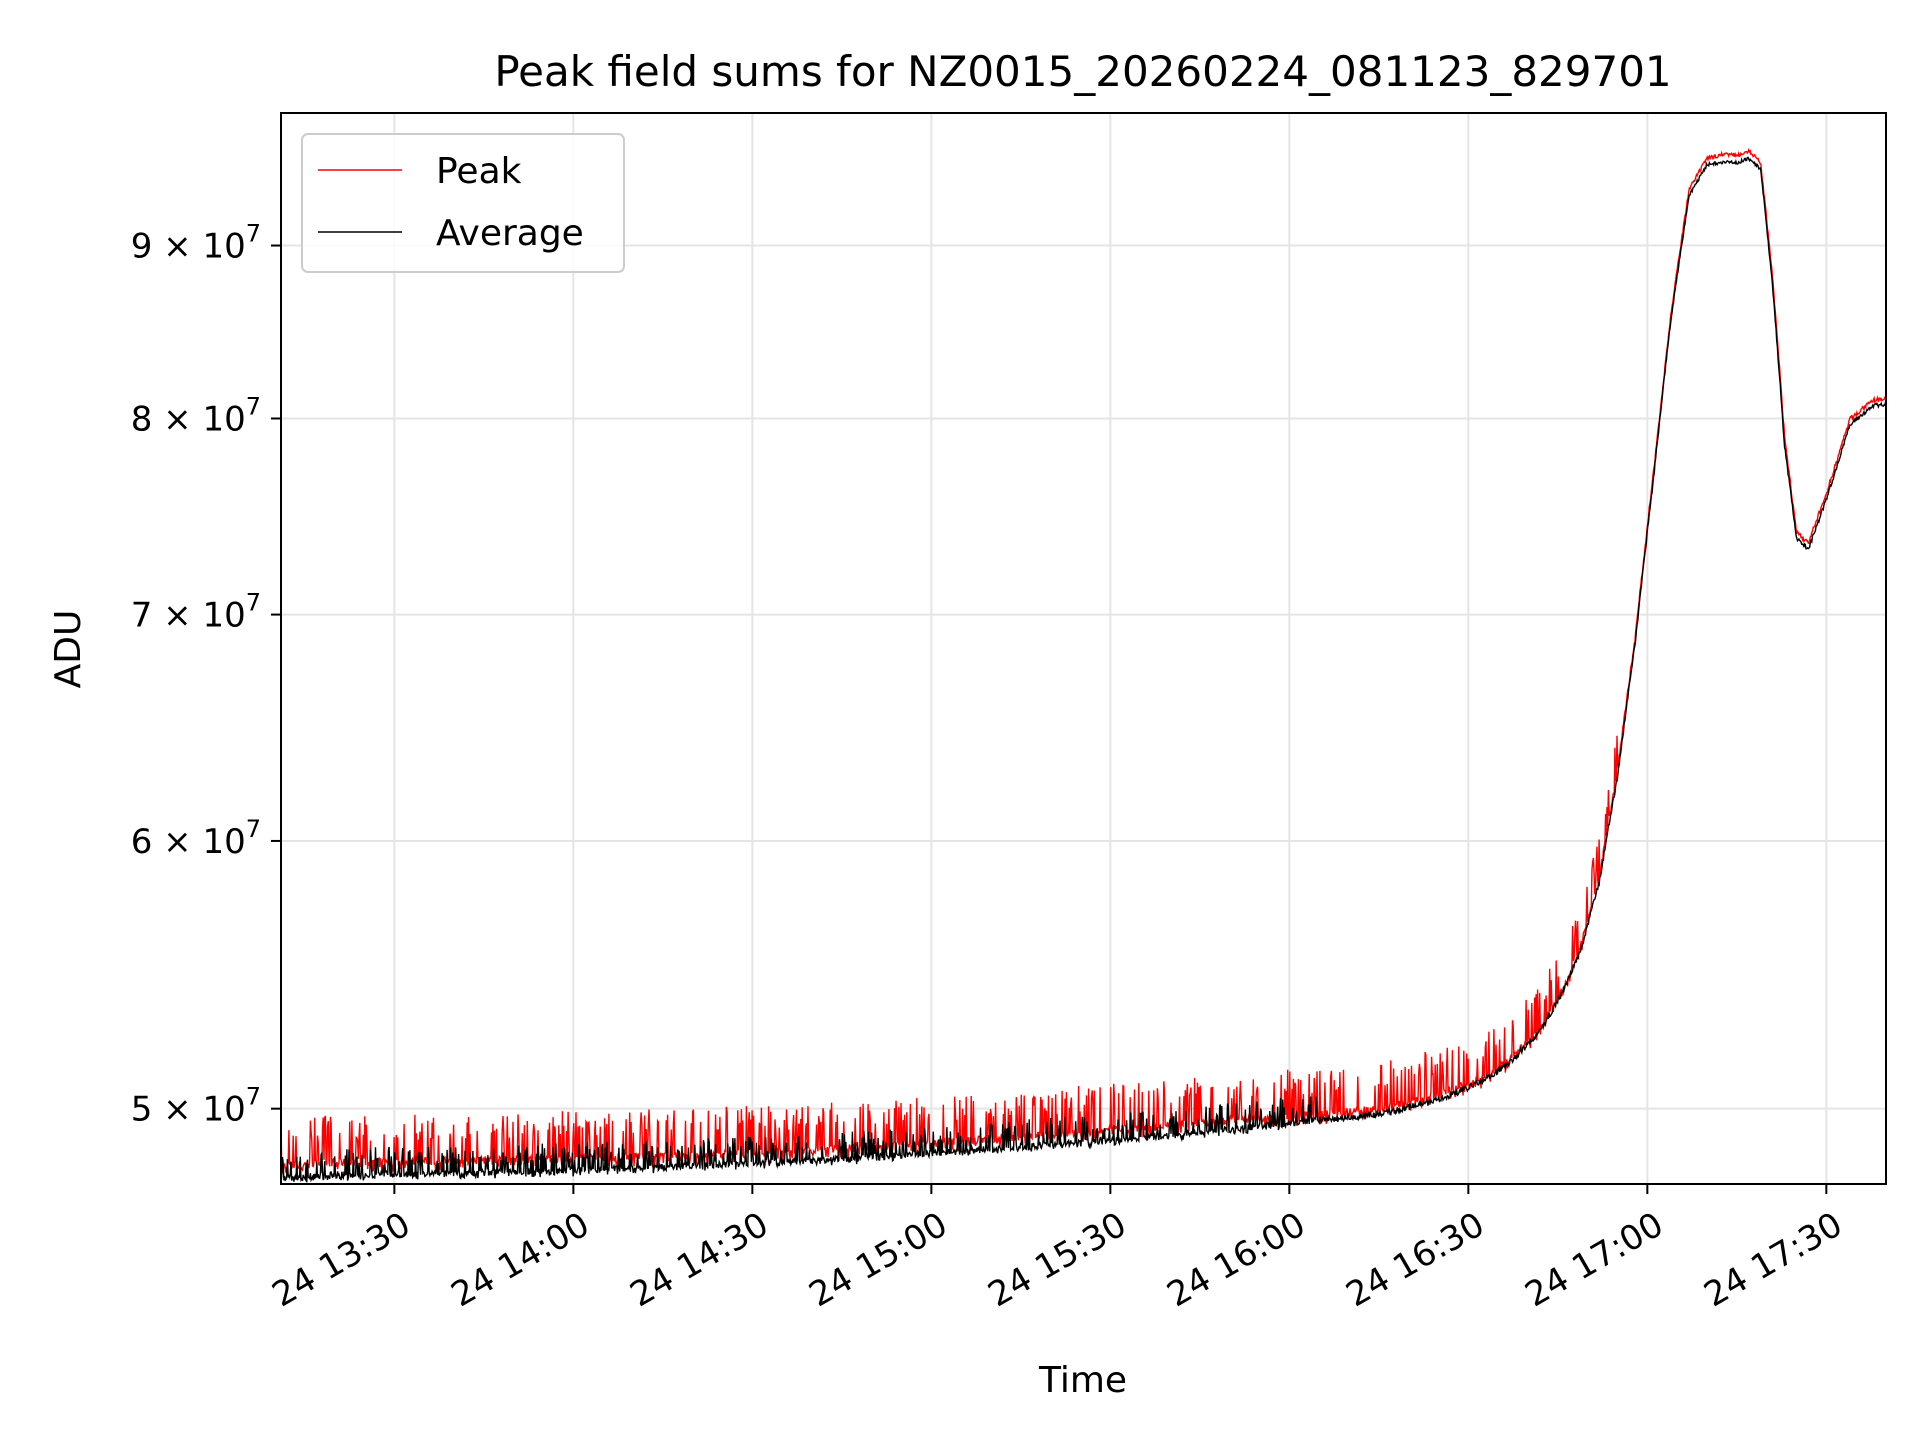  What do you see at coordinates (196, 243) in the screenshot?
I see `y-tick-label: 9 × 107` at bounding box center [196, 243].